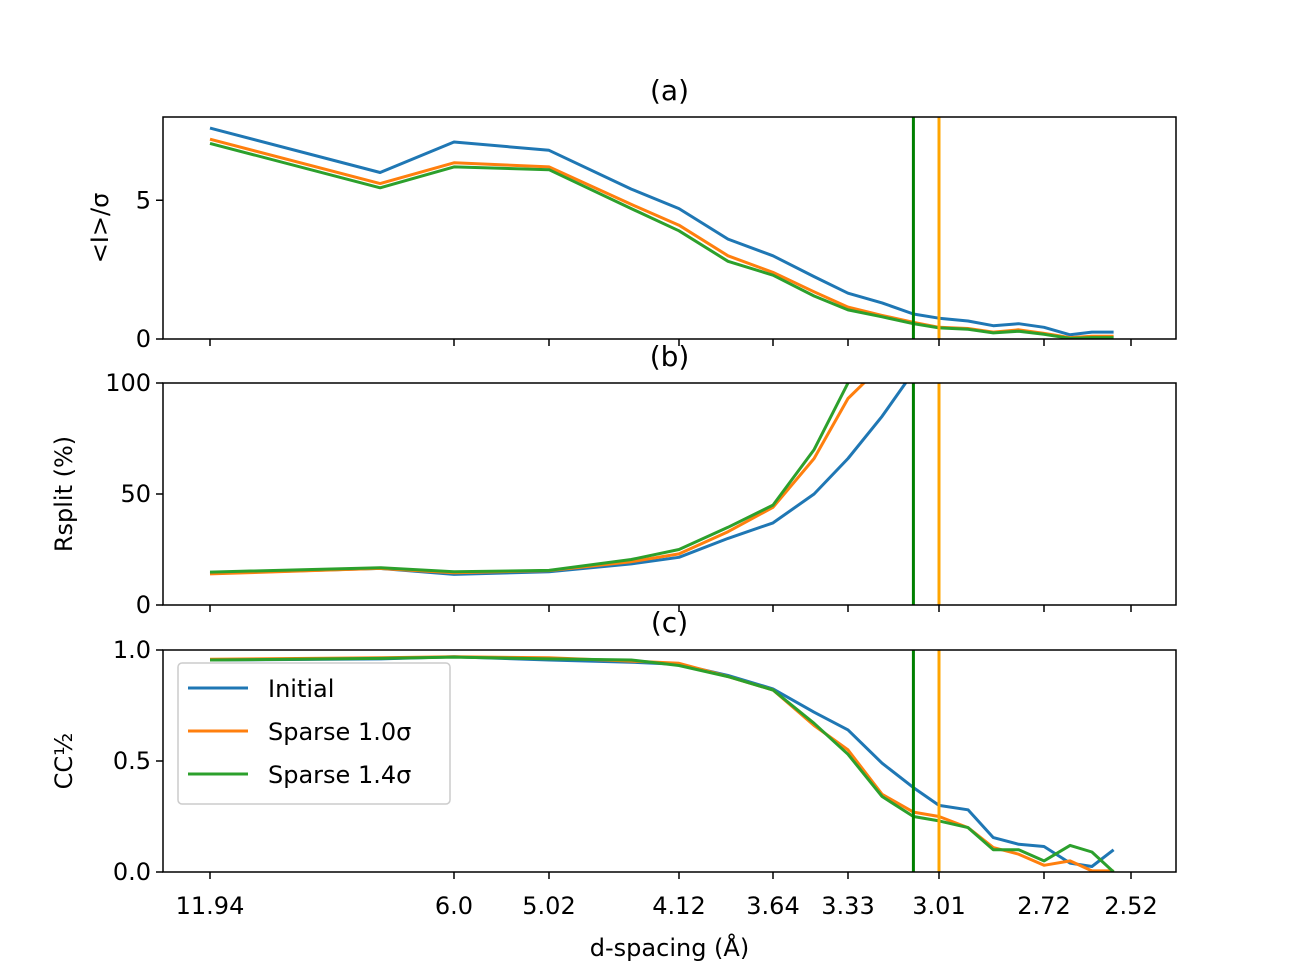 This screenshot has height=980, width=1307. Describe the element at coordinates (135, 494) in the screenshot. I see `y-tick-label: 50` at that location.